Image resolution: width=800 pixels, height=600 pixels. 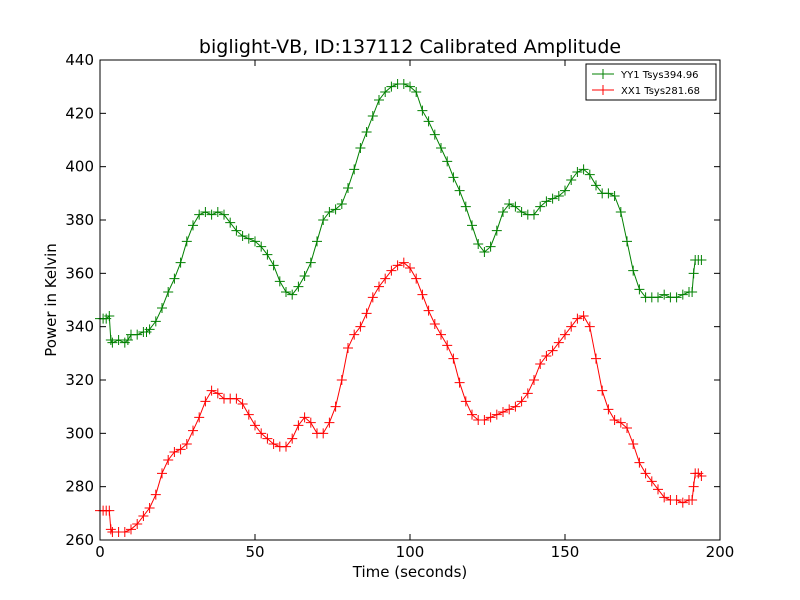 What do you see at coordinates (79, 273) in the screenshot?
I see `y-tick-label: 360` at bounding box center [79, 273].